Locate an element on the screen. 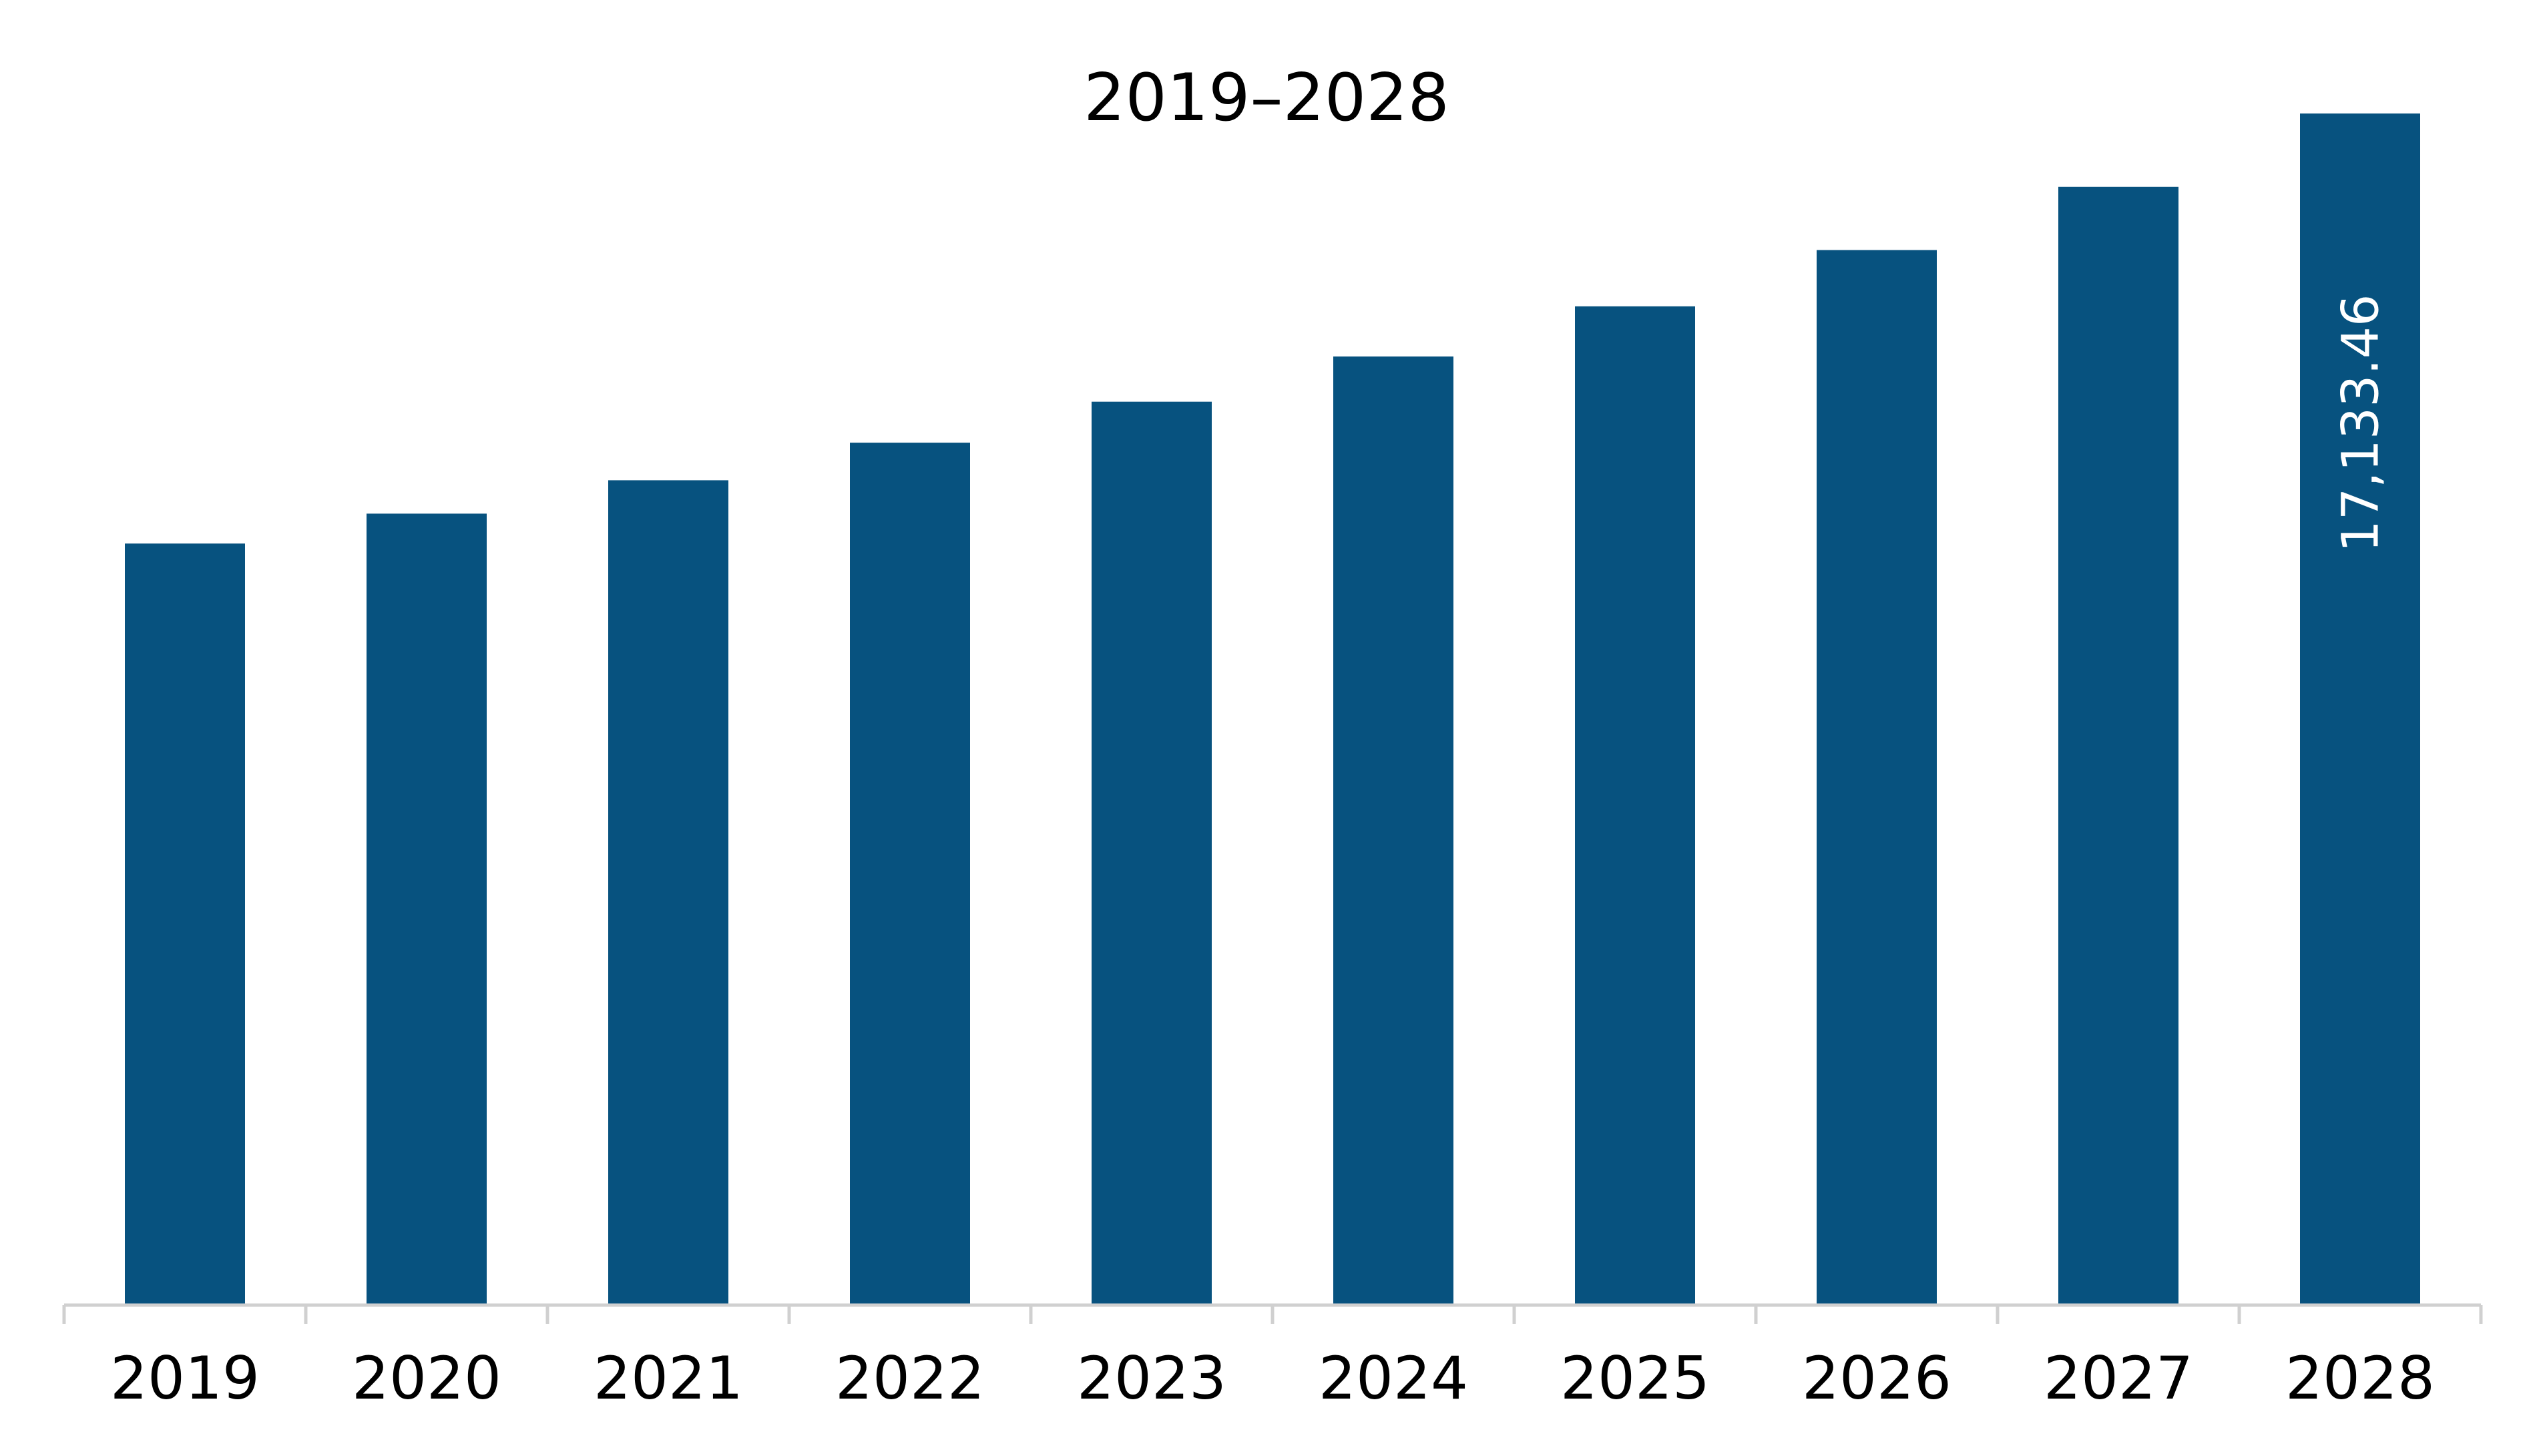 This screenshot has width=2533, height=1456. bar-2028 is located at coordinates (2360, 709).